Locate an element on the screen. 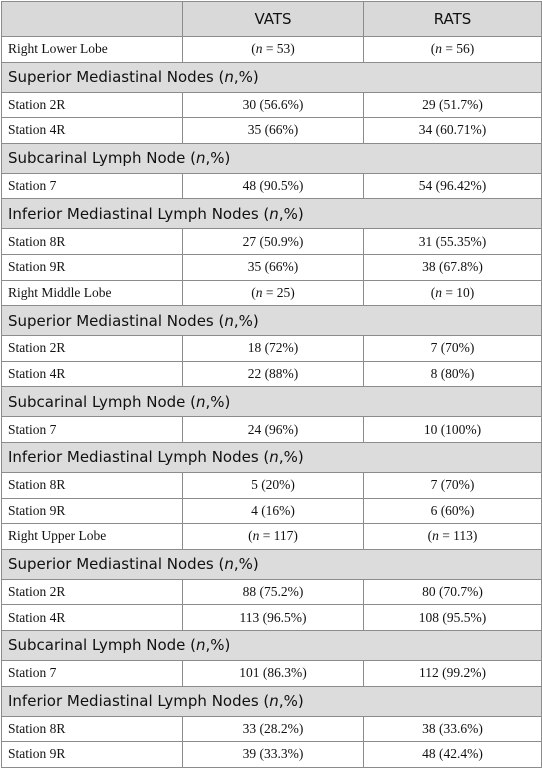 This screenshot has width=542, height=772. data-row: Station 9R 39 (33.3%) 48 (42.4%) is located at coordinates (271, 754).